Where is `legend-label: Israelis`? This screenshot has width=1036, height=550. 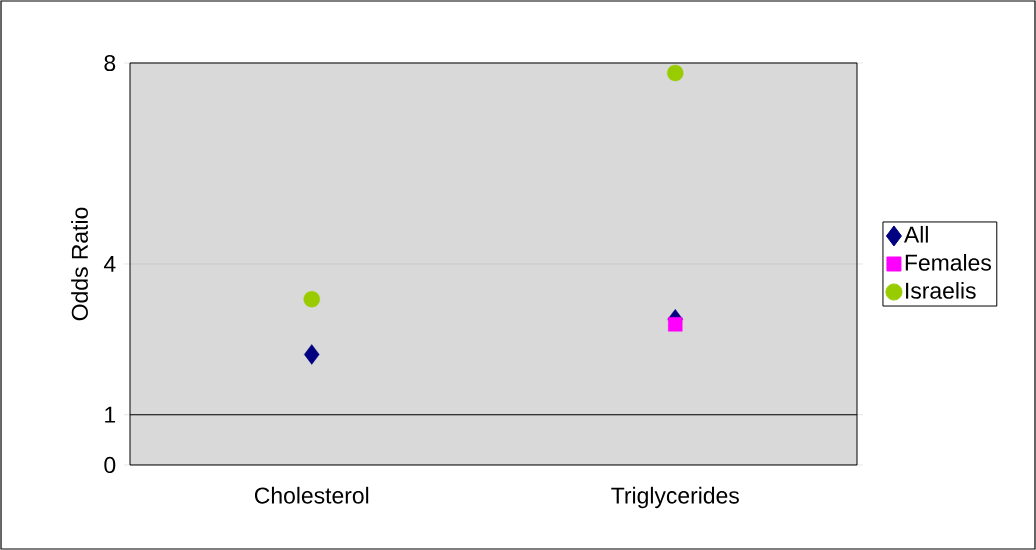 legend-label: Israelis is located at coordinates (941, 290).